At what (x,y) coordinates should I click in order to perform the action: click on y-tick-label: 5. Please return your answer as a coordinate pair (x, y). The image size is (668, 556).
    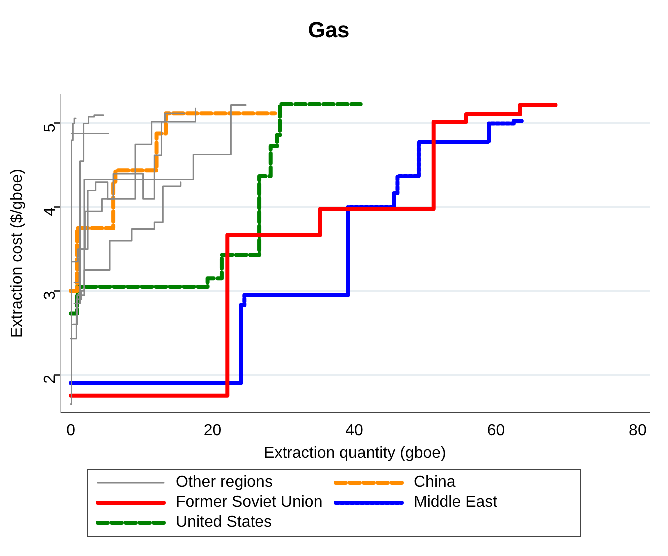
    Looking at the image, I should click on (50, 128).